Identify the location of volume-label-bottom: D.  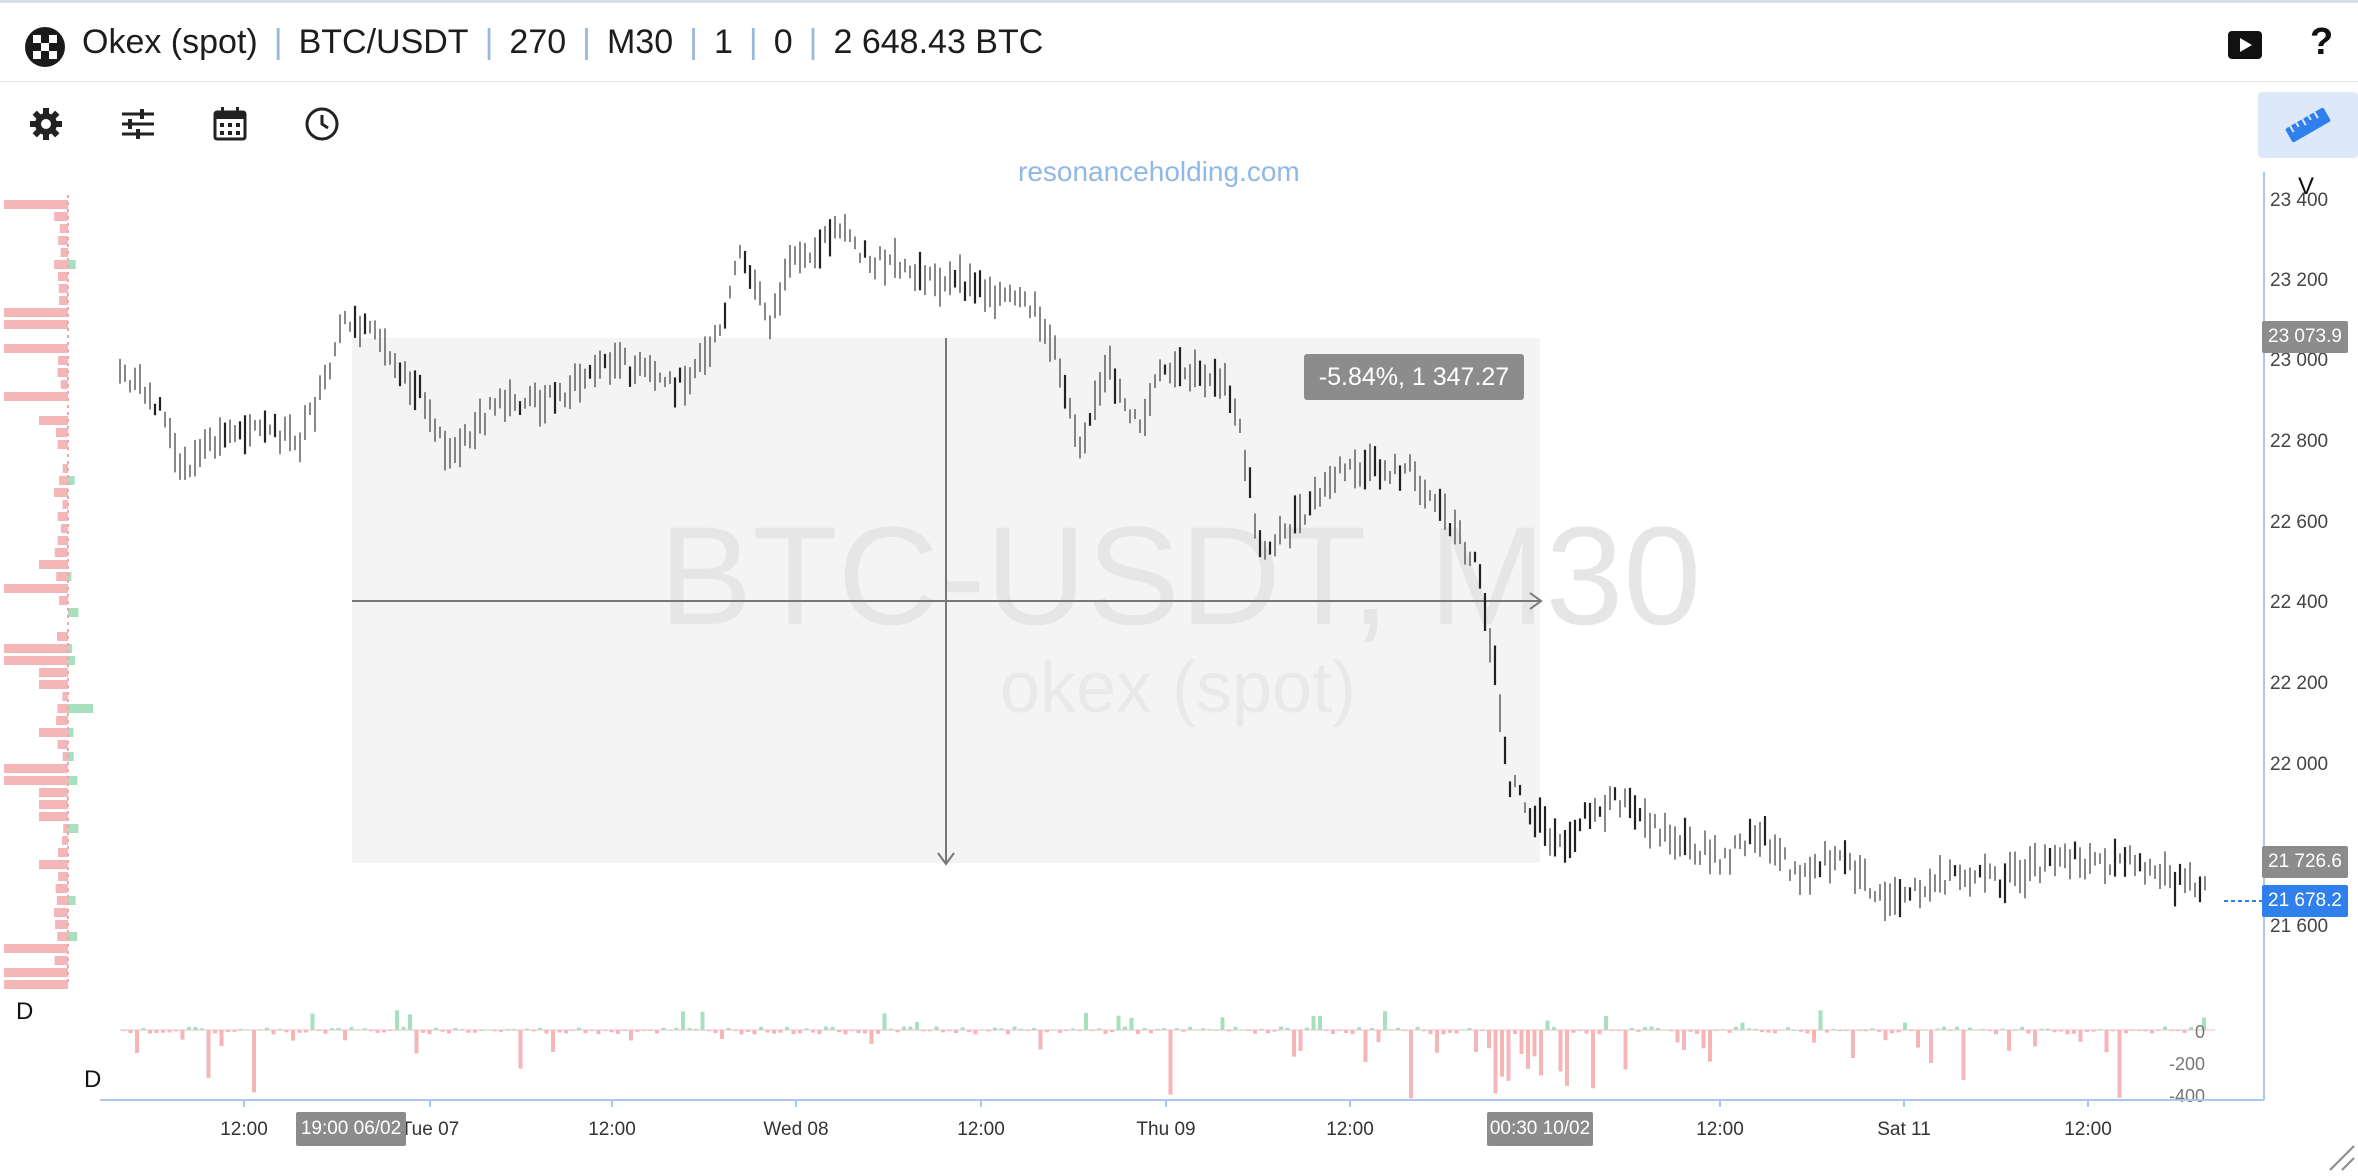
(93, 1079).